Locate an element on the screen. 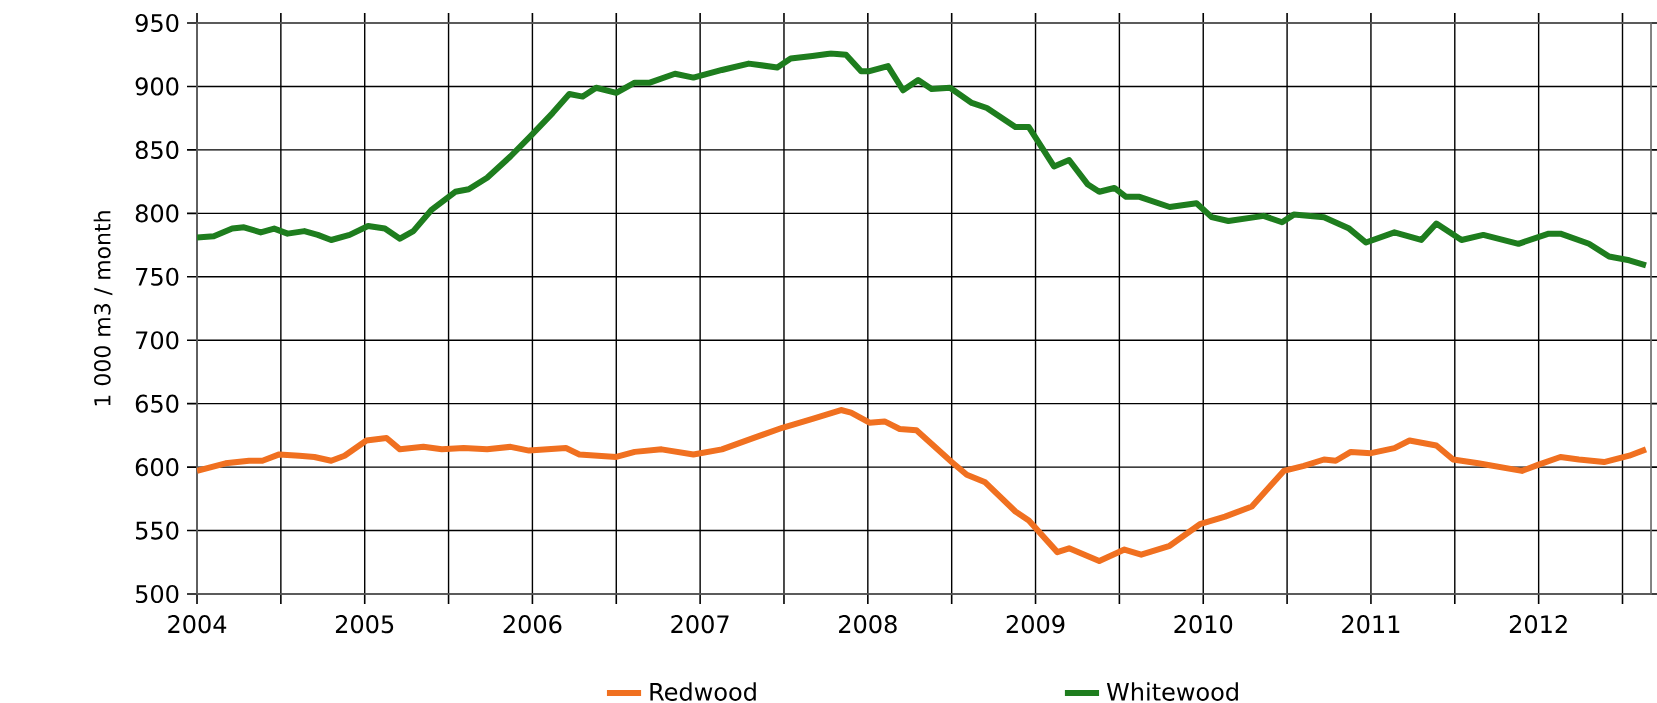 Image resolution: width=1657 pixels, height=703 pixels. x-tick-label: 2004 is located at coordinates (197, 624).